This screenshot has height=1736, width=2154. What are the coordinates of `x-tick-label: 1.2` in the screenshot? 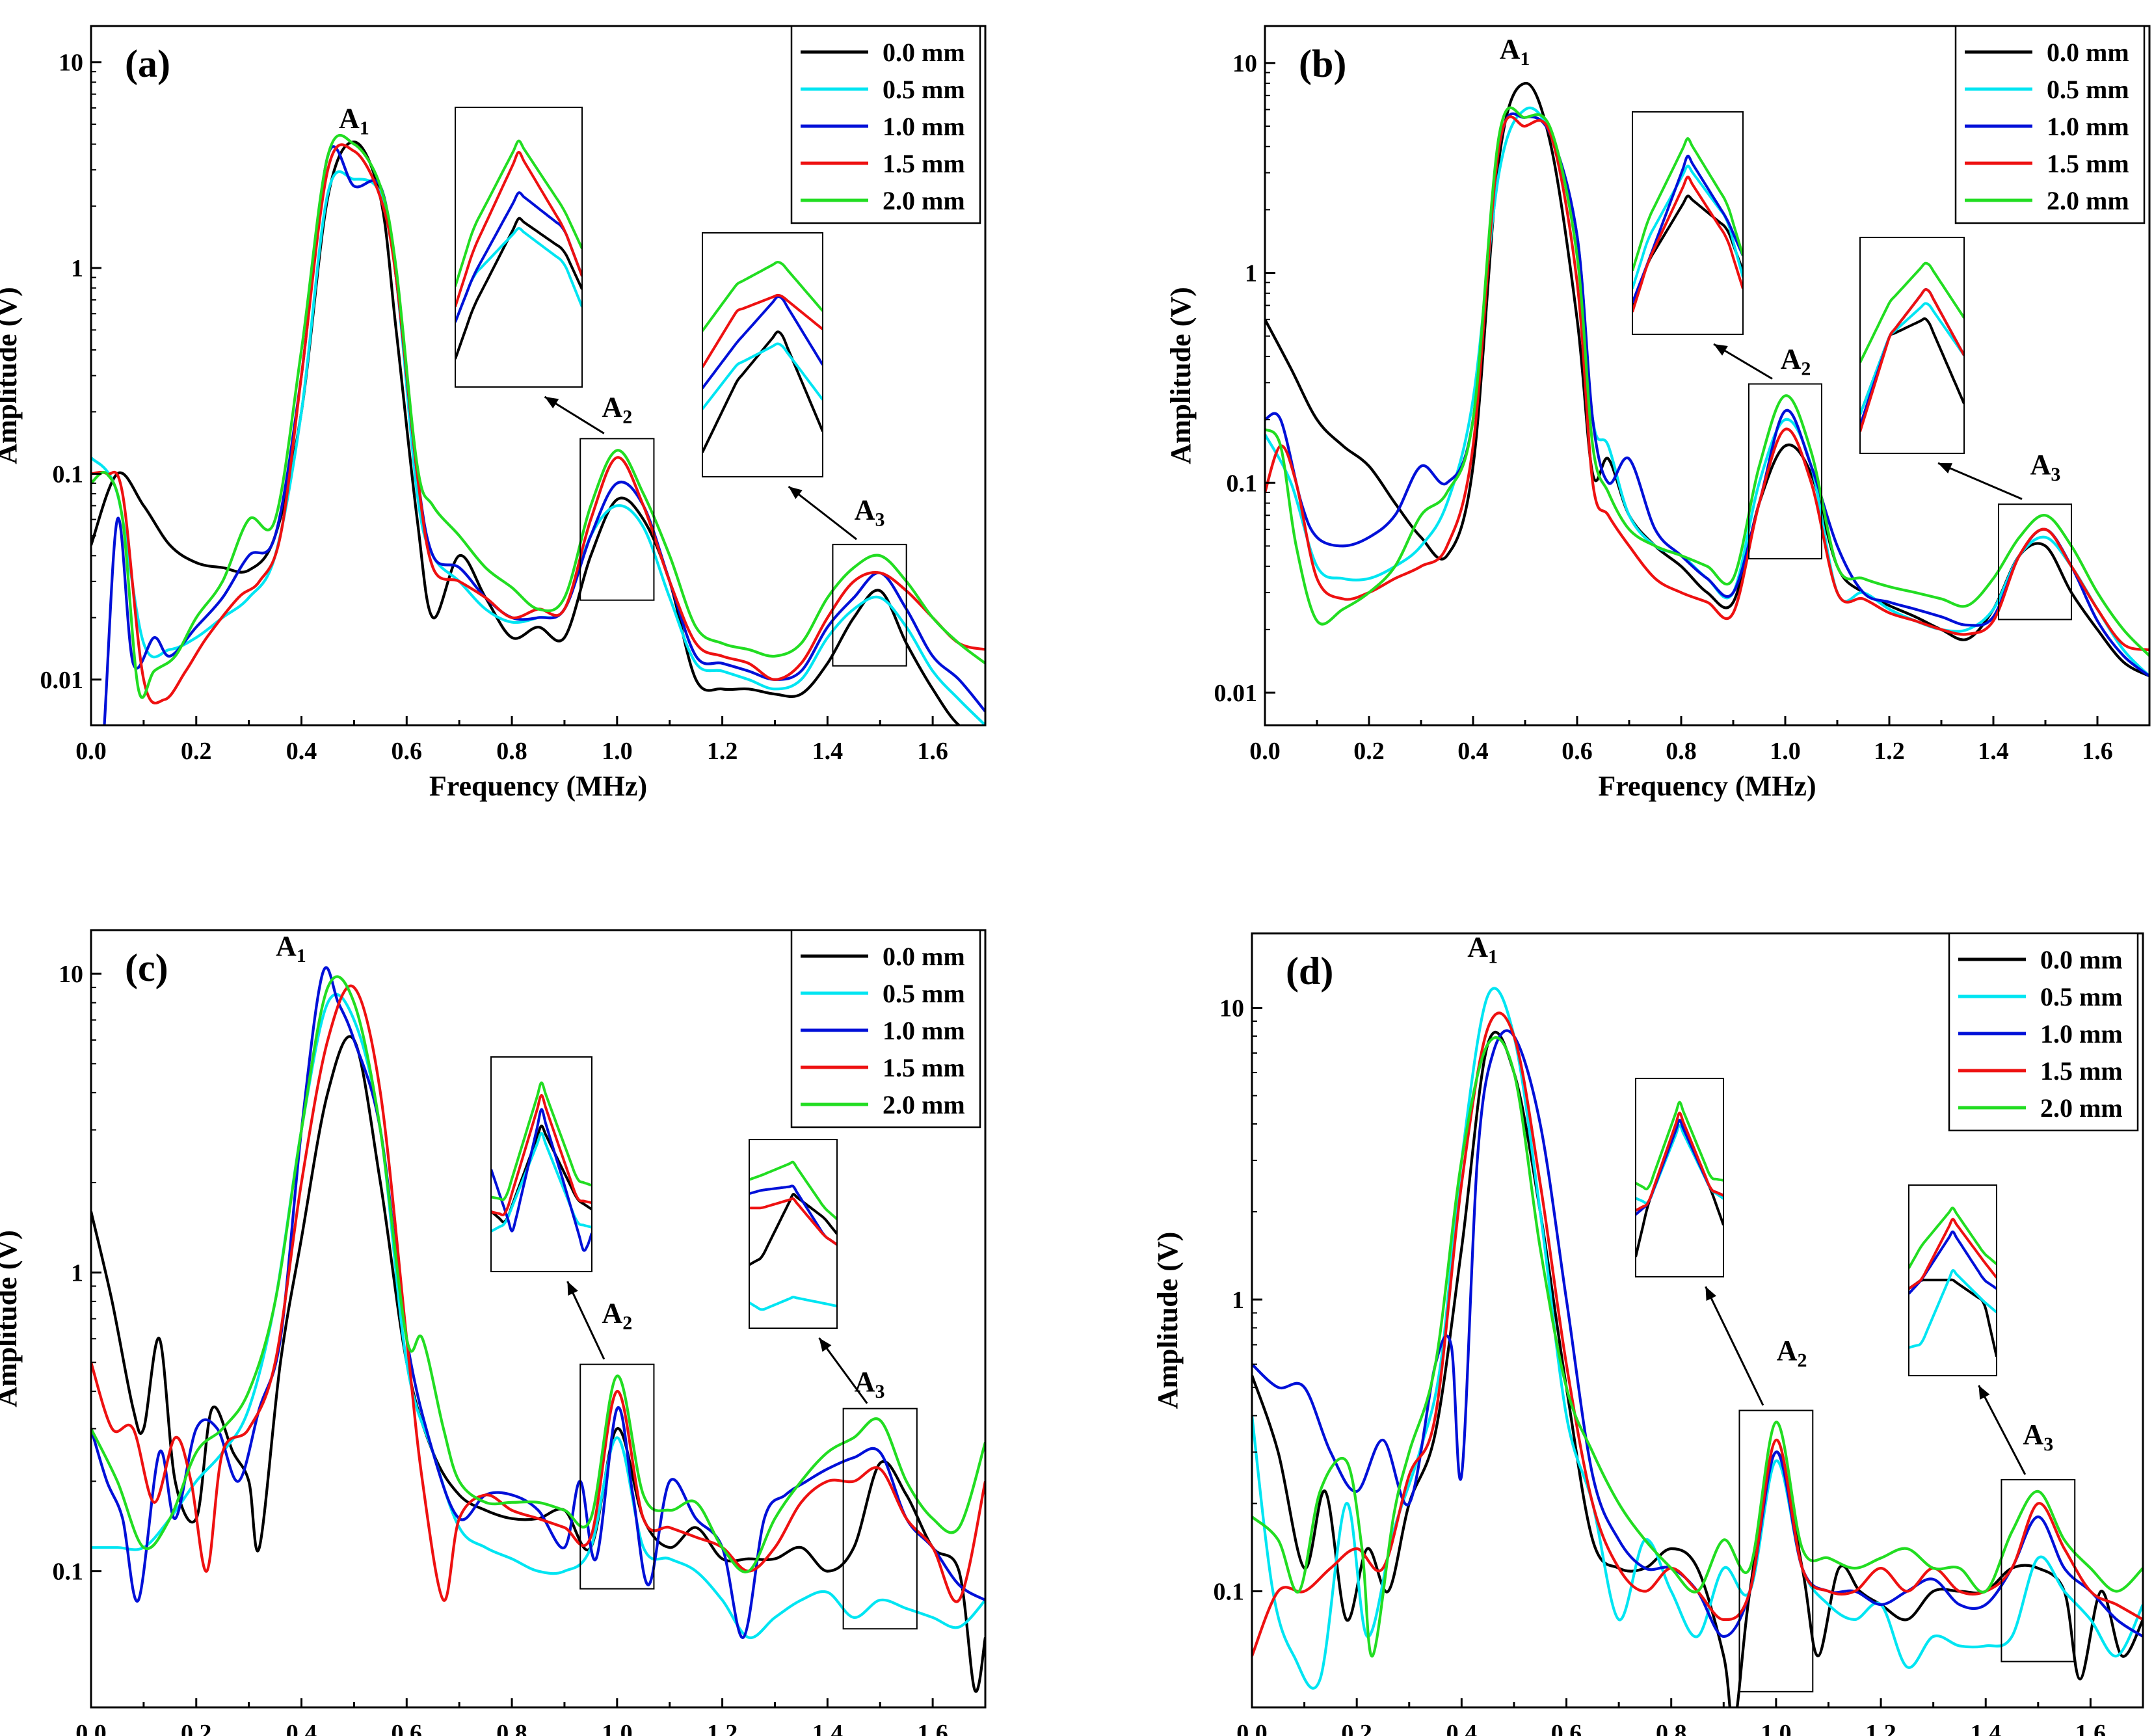 It's located at (1890, 751).